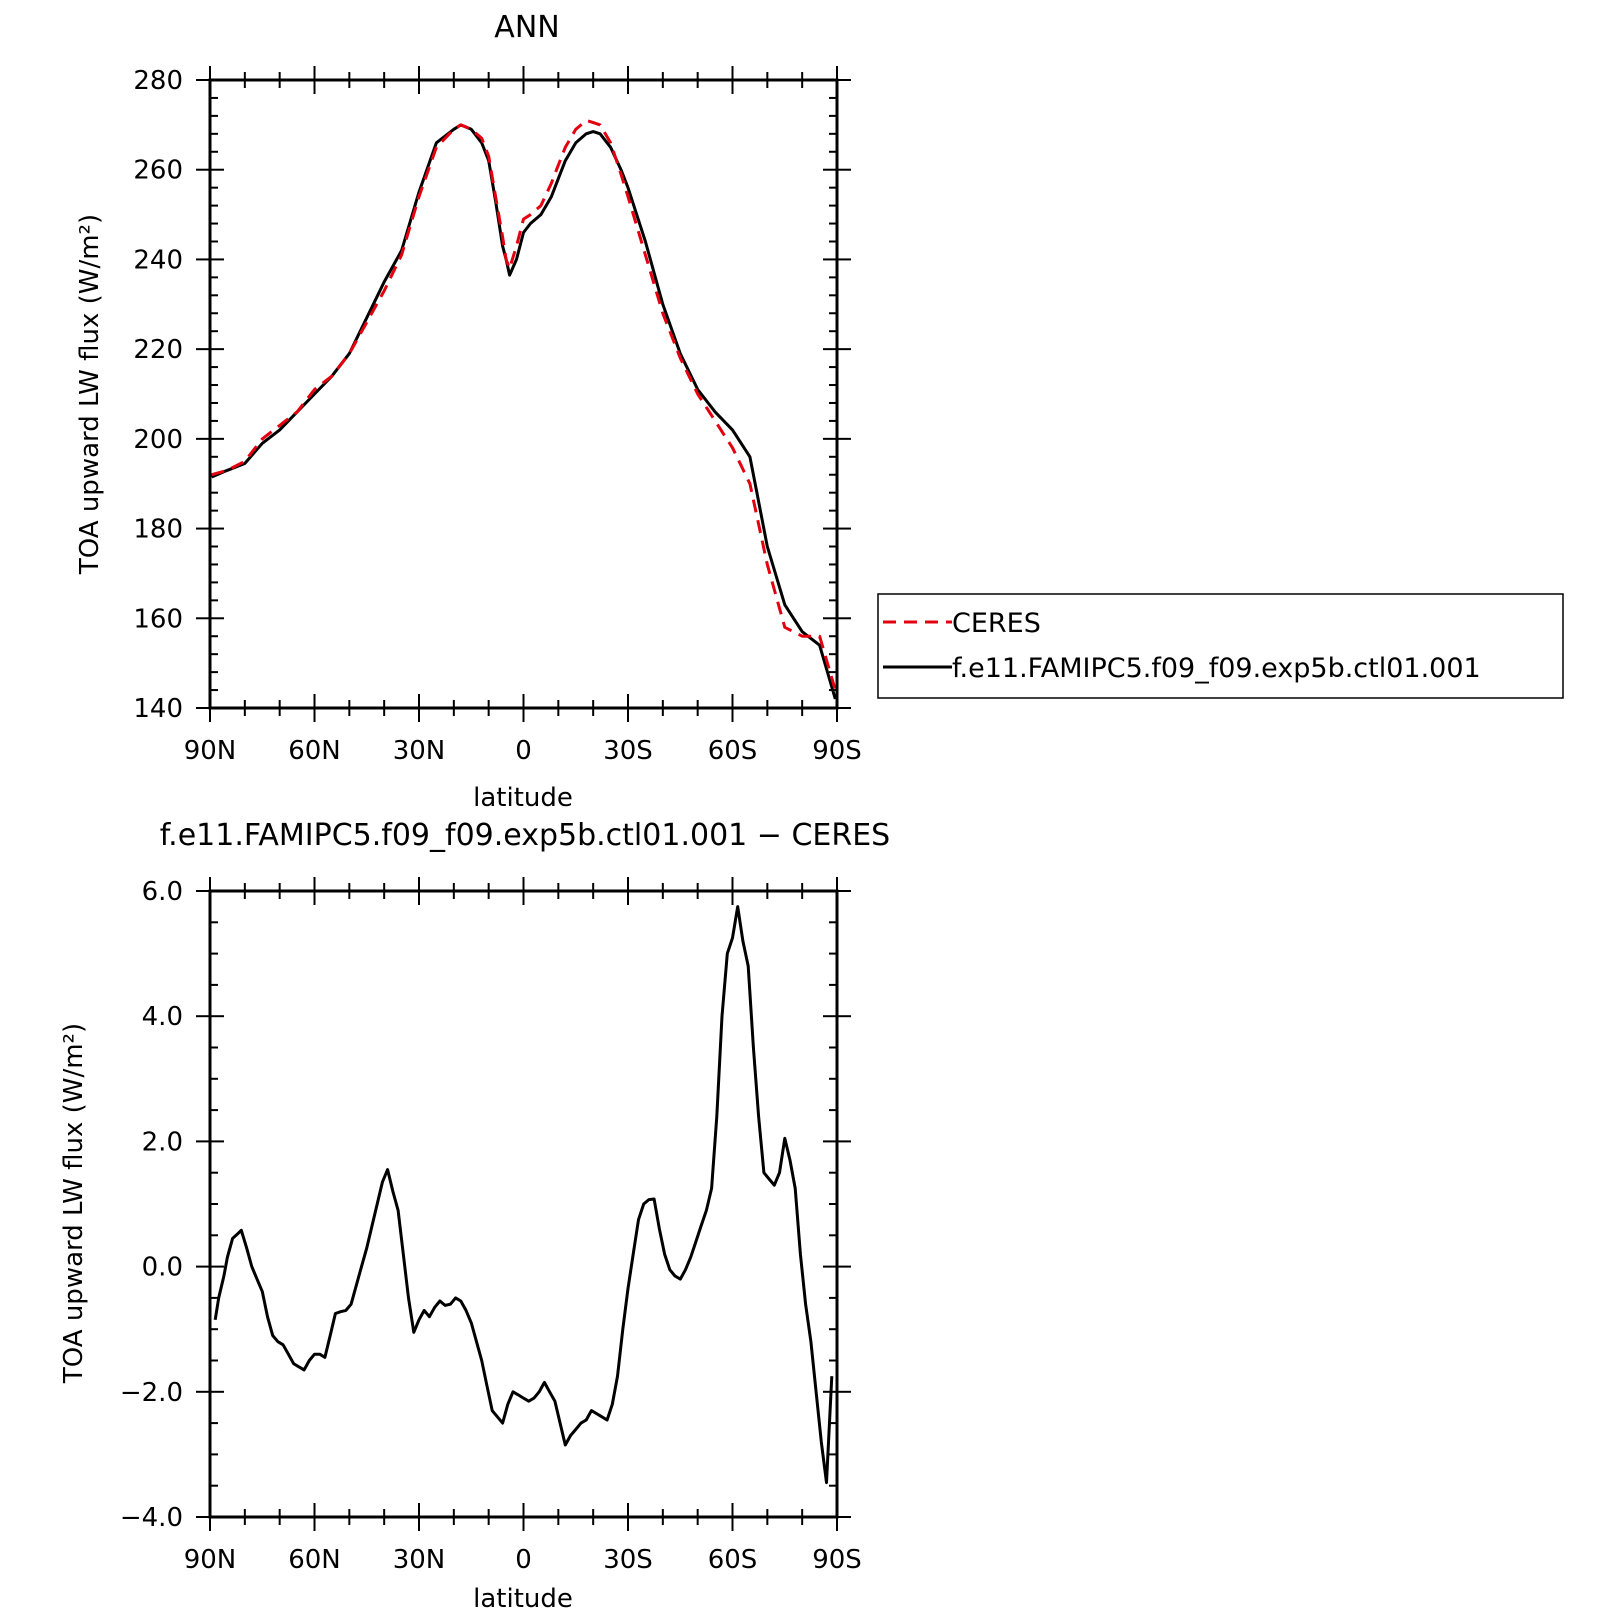  Describe the element at coordinates (996, 623) in the screenshot. I see `legend-label-ceres: CERES` at that location.